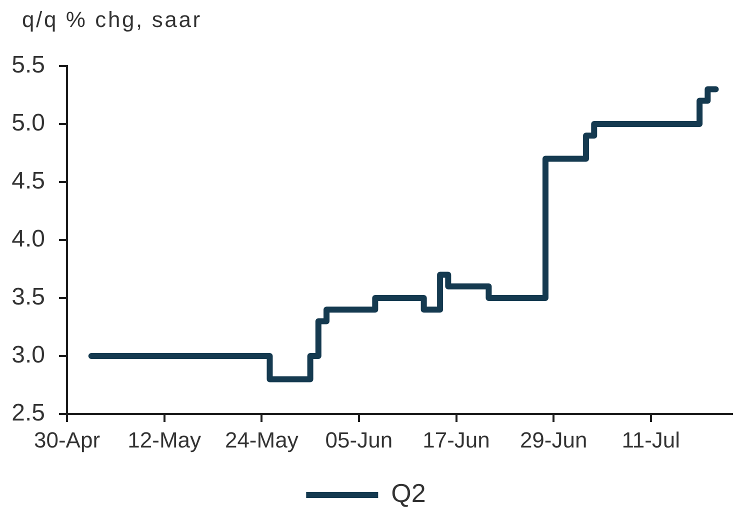  I want to click on x-tick-label: 24-May, so click(261, 439).